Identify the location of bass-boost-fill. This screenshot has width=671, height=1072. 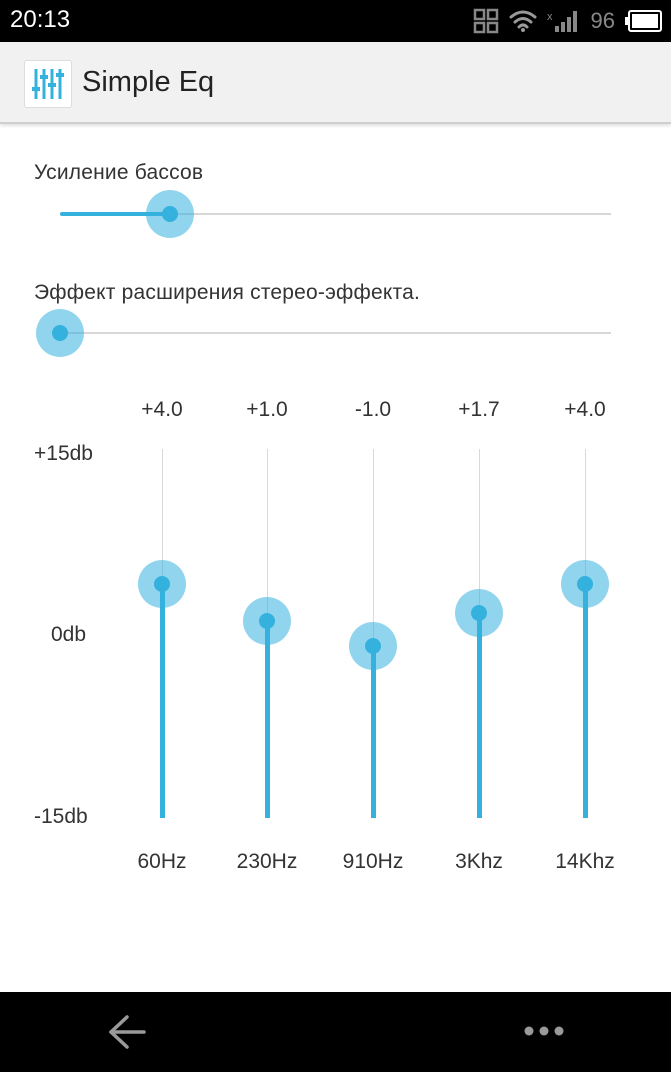
(115, 214).